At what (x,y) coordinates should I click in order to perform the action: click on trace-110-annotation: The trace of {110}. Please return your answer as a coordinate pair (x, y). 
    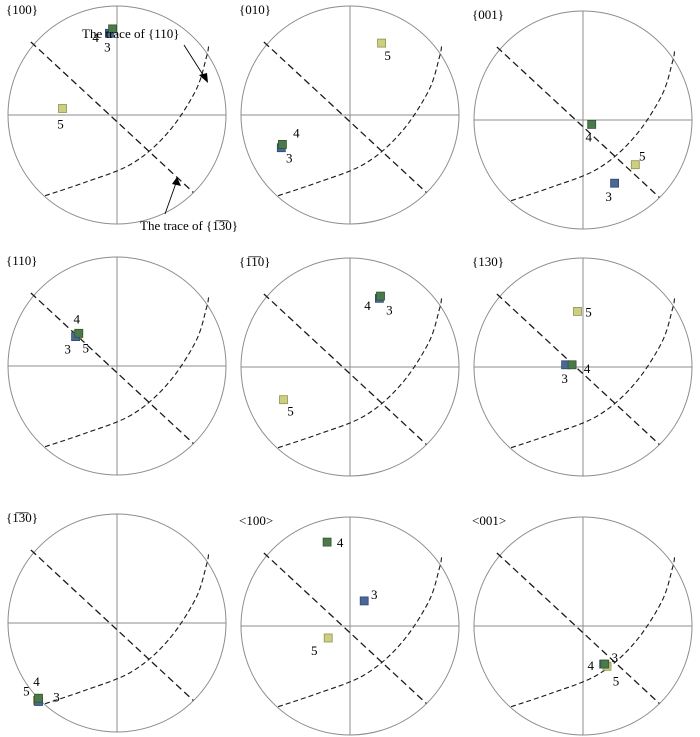
    Looking at the image, I should click on (131, 33).